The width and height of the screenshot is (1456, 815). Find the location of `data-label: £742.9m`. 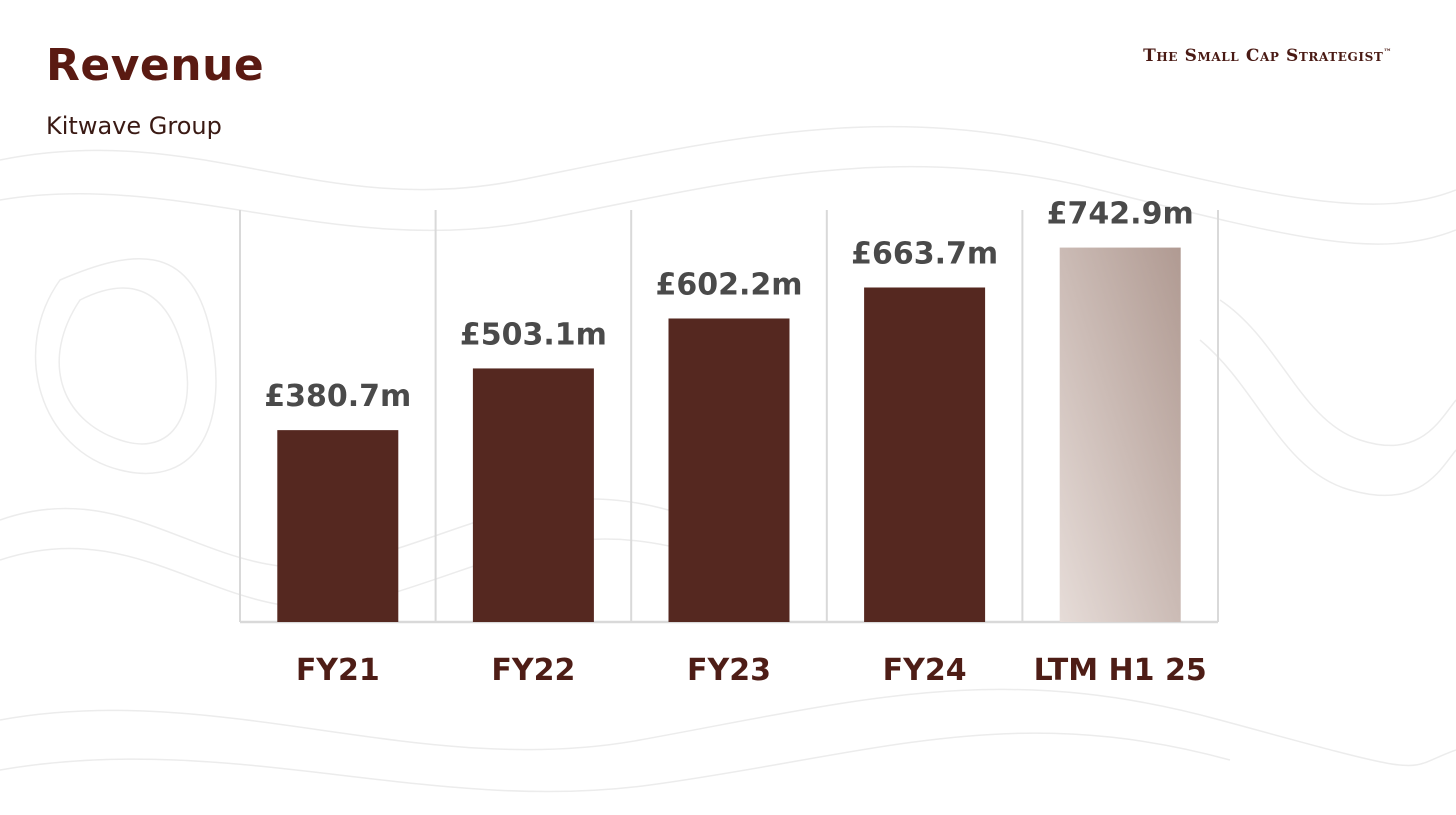

data-label: £742.9m is located at coordinates (1120, 214).